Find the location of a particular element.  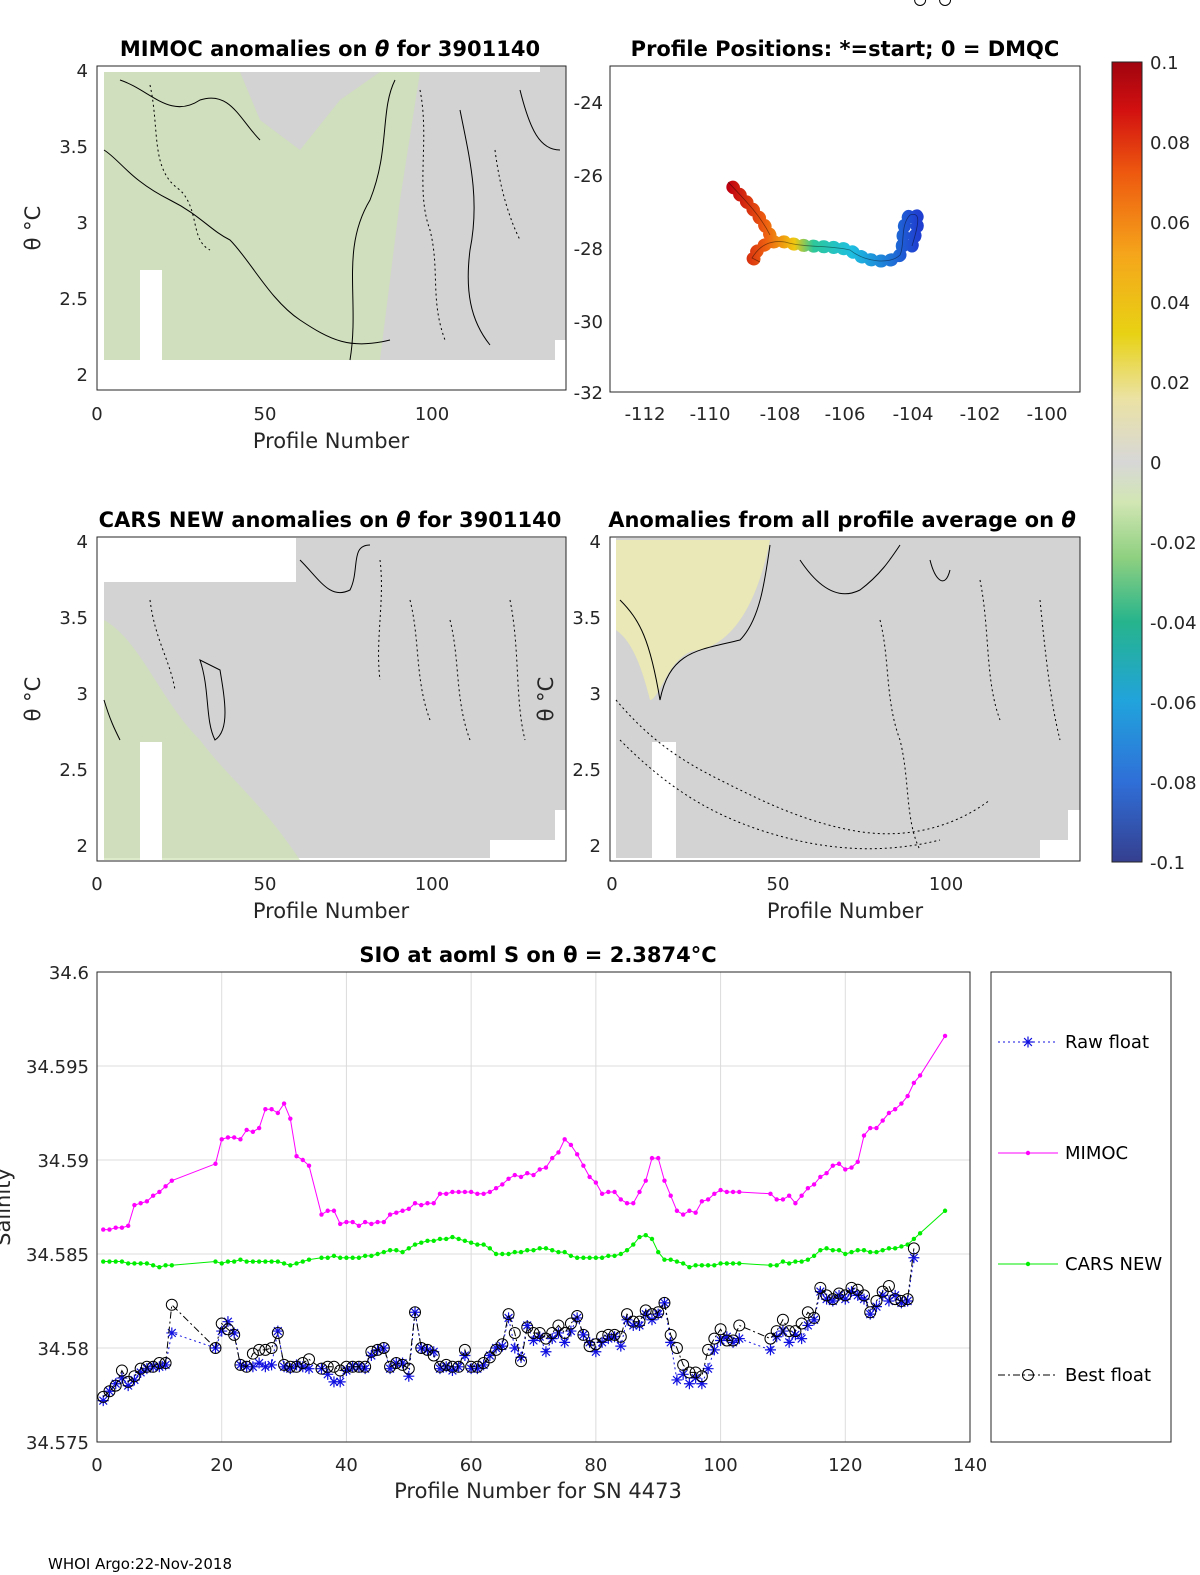

svg-text: 0.06 is located at coordinates (1170, 223).